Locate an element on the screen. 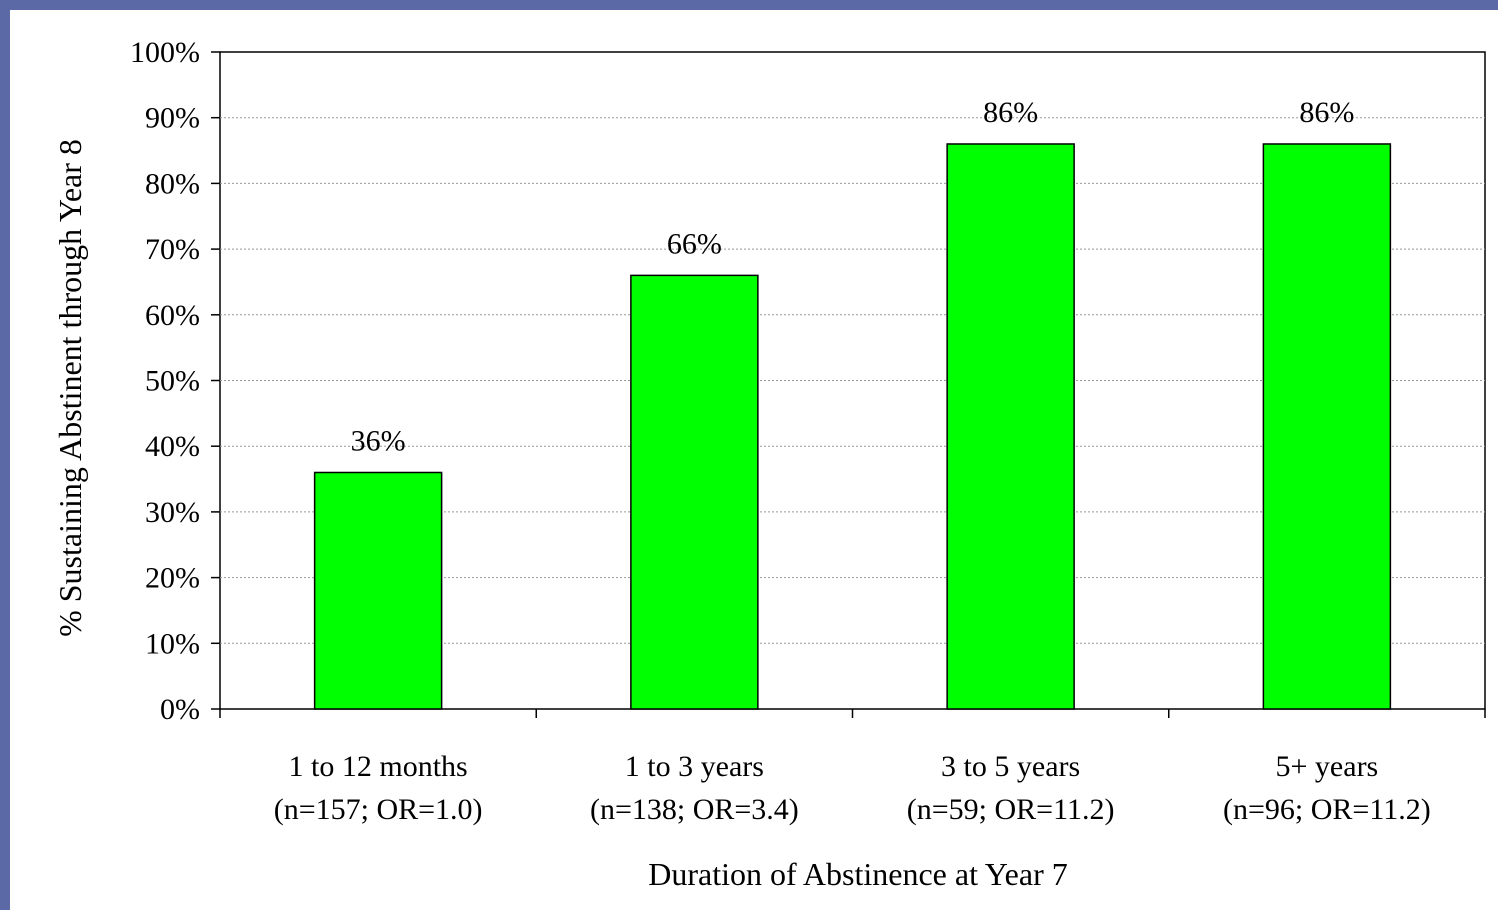 Image resolution: width=1498 pixels, height=910 pixels. y-tick-label: 50% is located at coordinates (172, 381).